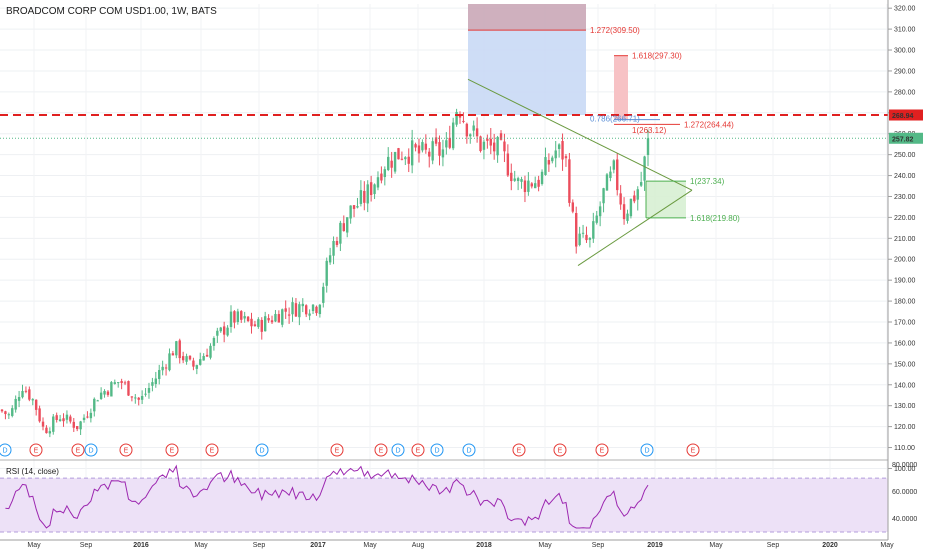 The width and height of the screenshot is (932, 550). I want to click on rsi-pane, so click(444, 496).